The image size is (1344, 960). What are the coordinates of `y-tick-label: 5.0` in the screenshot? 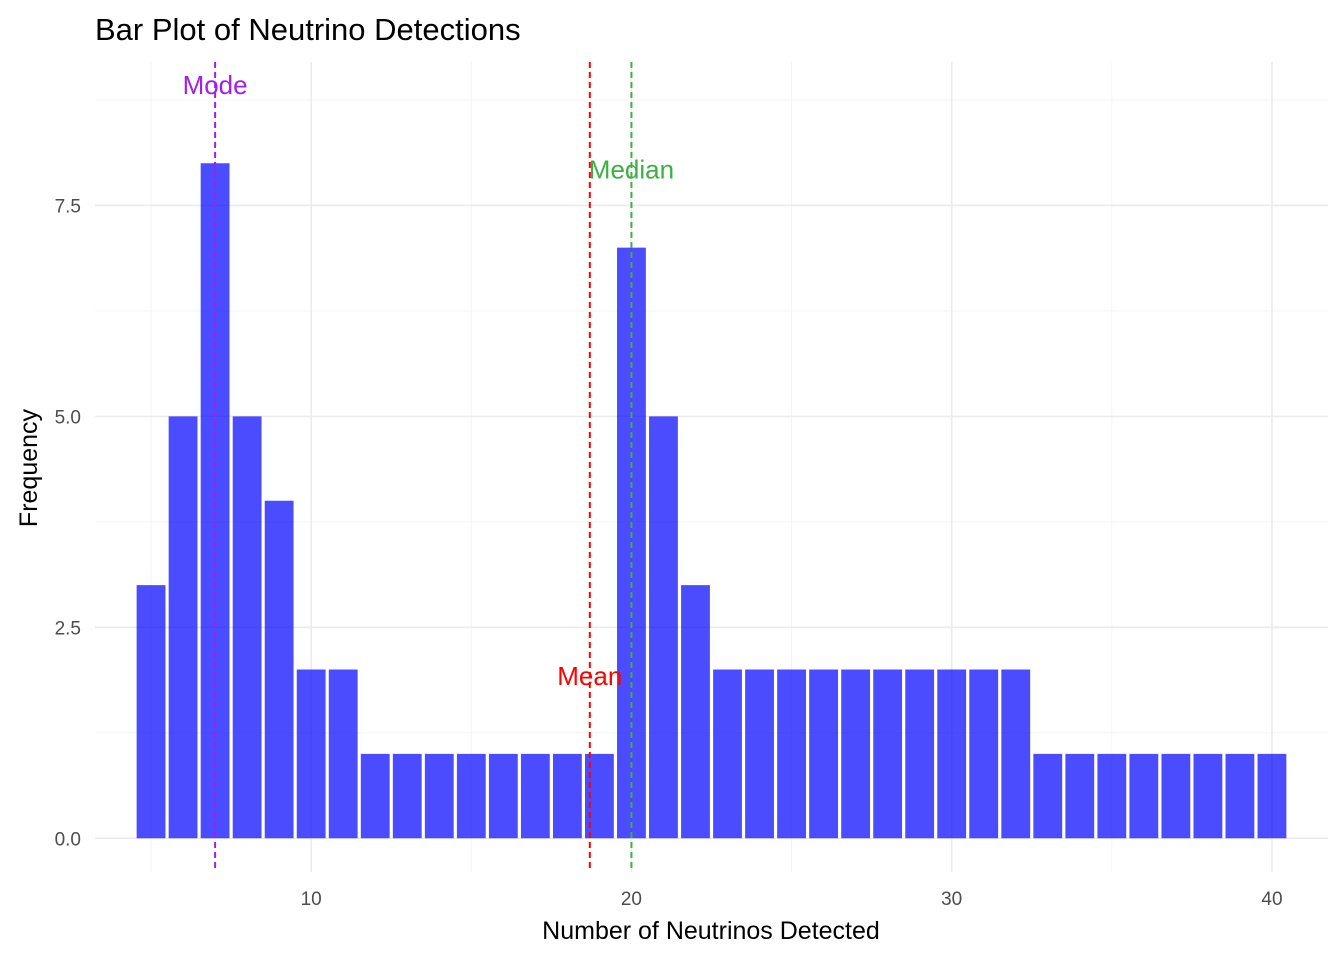 It's located at (68, 417).